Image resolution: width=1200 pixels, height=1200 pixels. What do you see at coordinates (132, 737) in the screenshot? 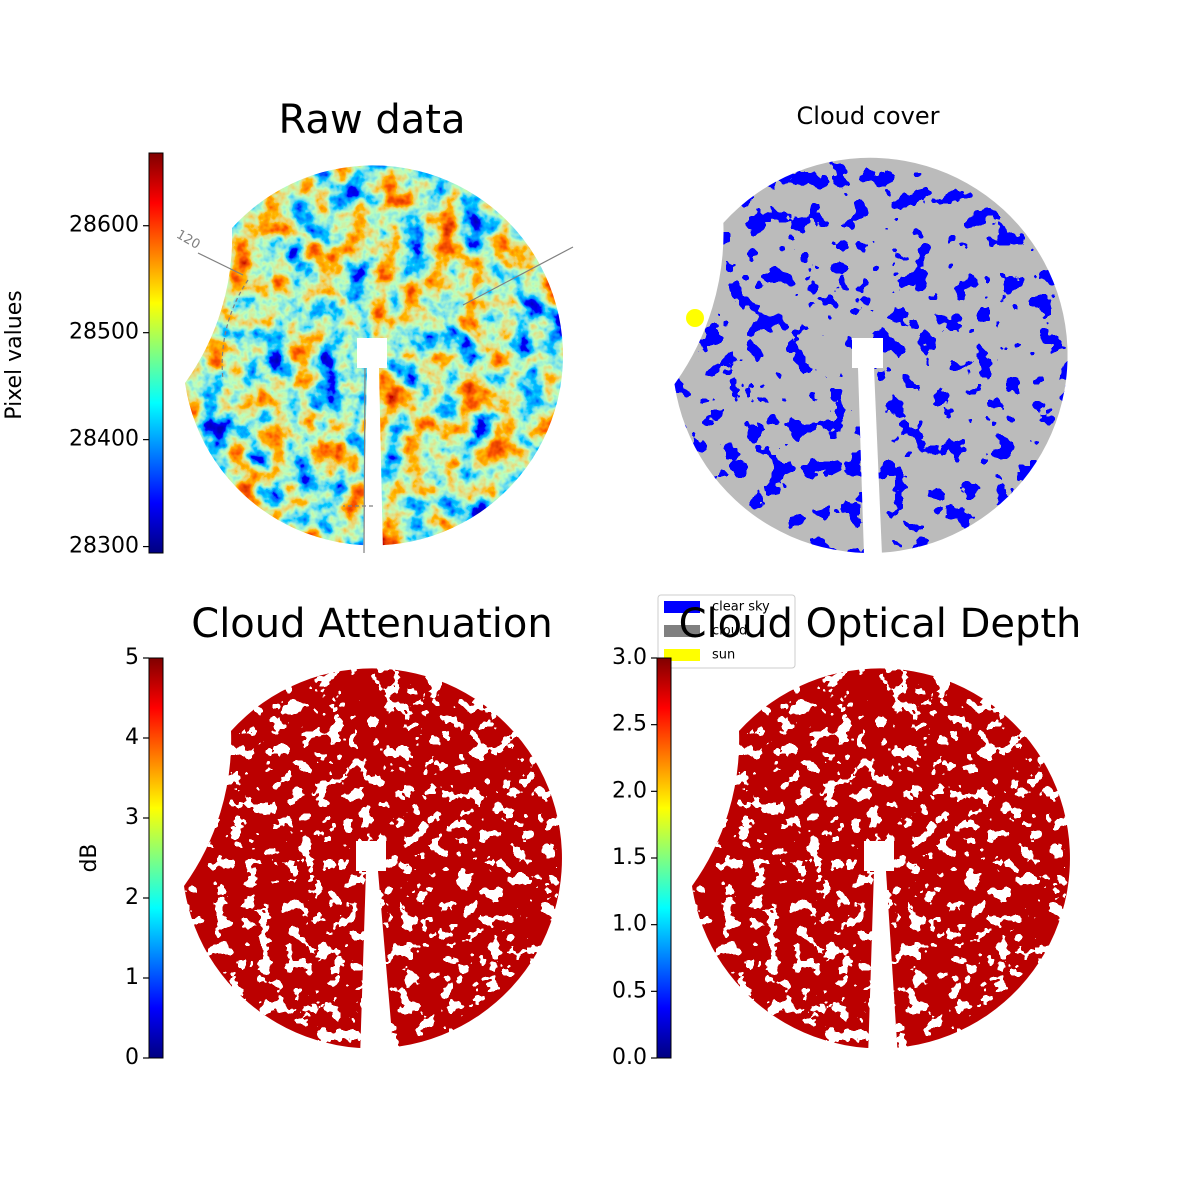
I see `colorbar-tick-label: 4` at bounding box center [132, 737].